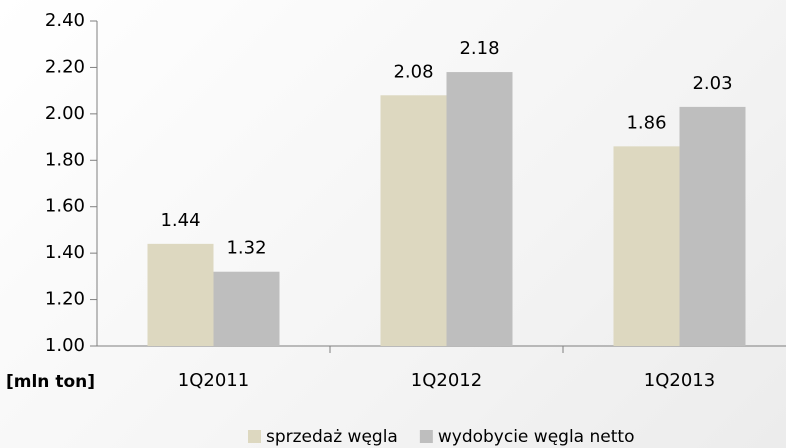  Describe the element at coordinates (246, 248) in the screenshot. I see `data-label: 1.32` at that location.